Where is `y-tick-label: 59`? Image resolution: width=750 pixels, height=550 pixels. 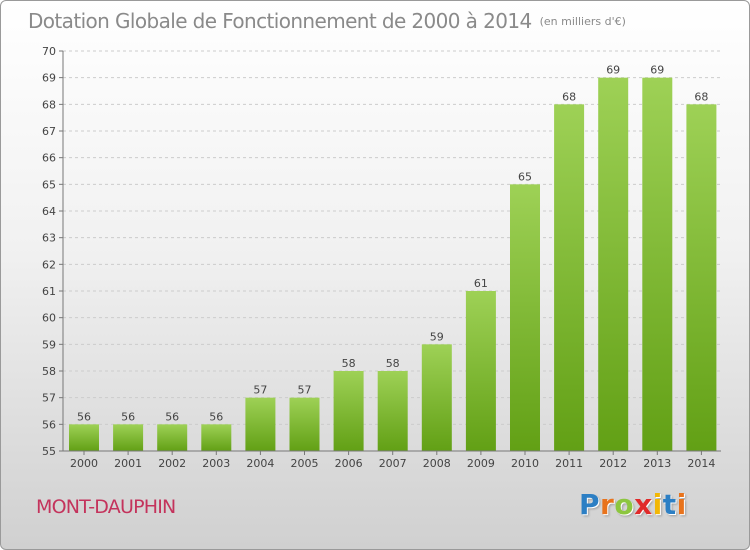
y-tick-label: 59 is located at coordinates (49, 344).